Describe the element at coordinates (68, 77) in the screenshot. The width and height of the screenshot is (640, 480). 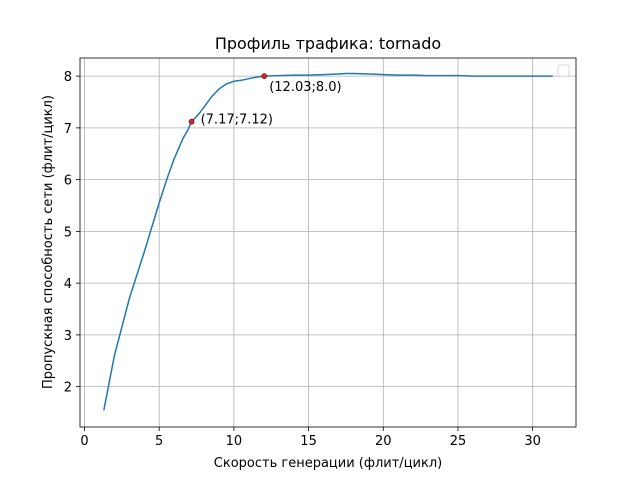
I see `y-tick-label: 8` at that location.